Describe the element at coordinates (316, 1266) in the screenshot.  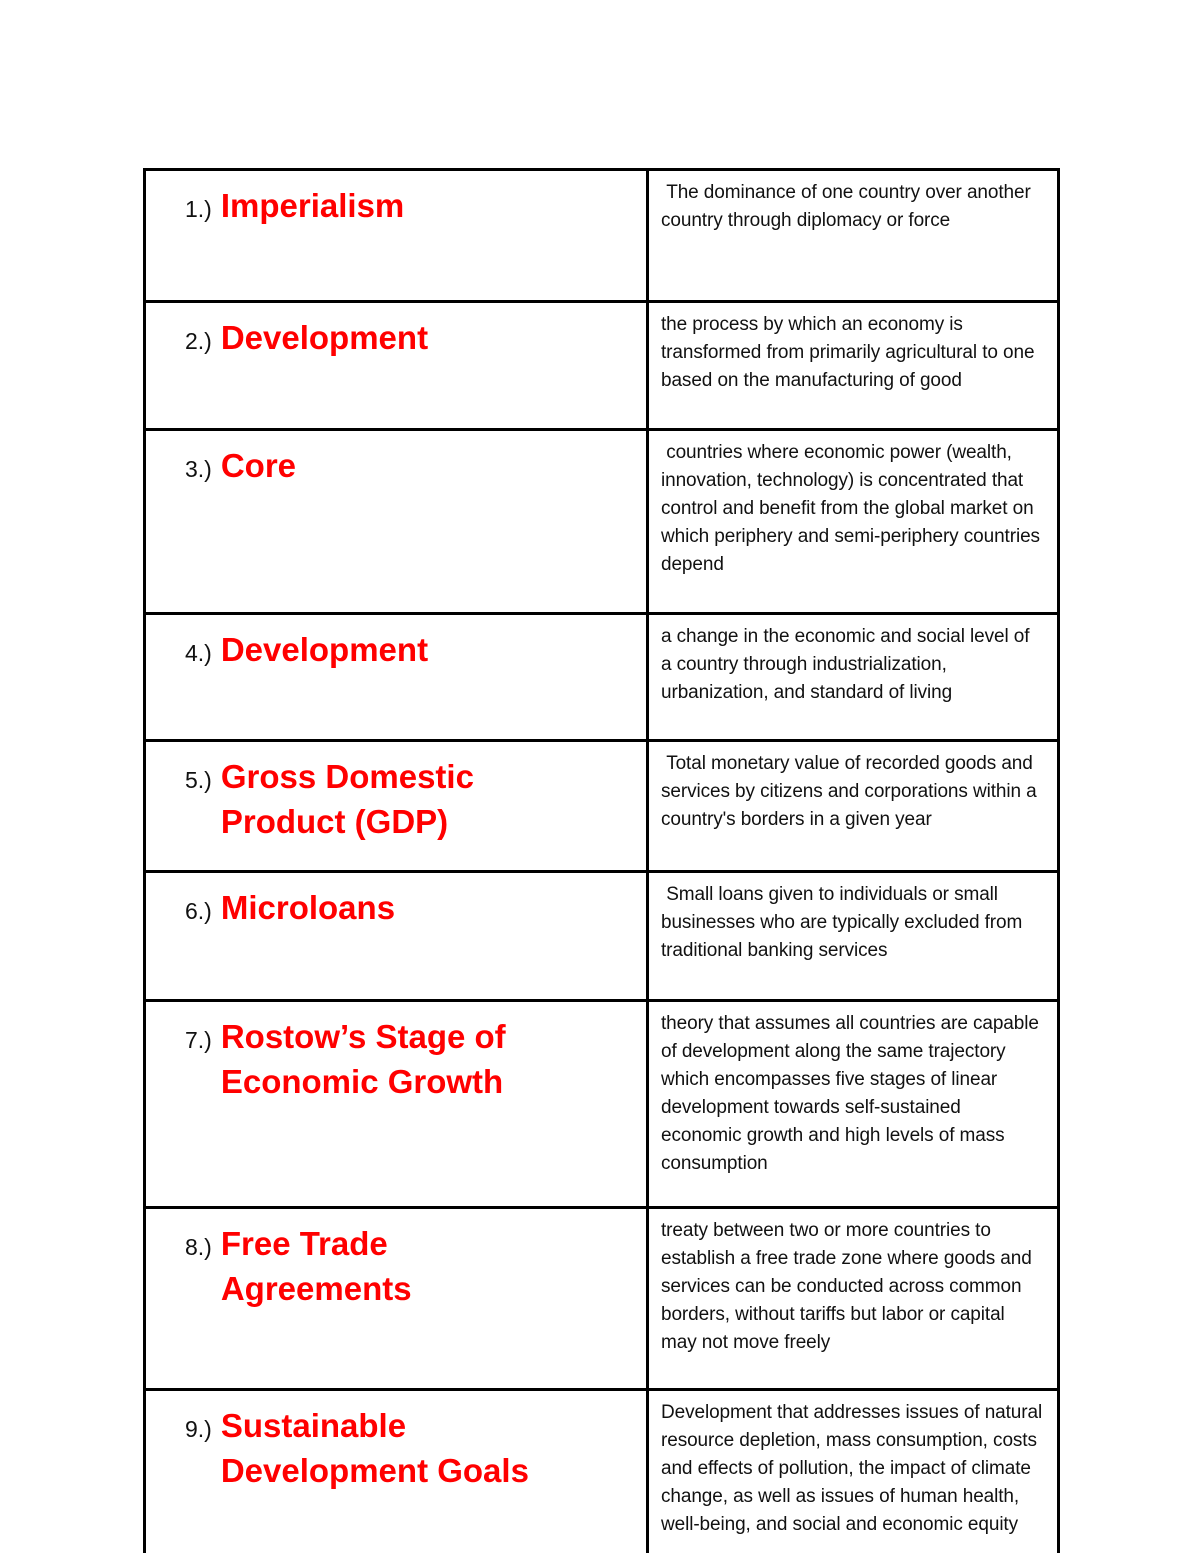
I see `term-text: Free Trade Agreements` at that location.